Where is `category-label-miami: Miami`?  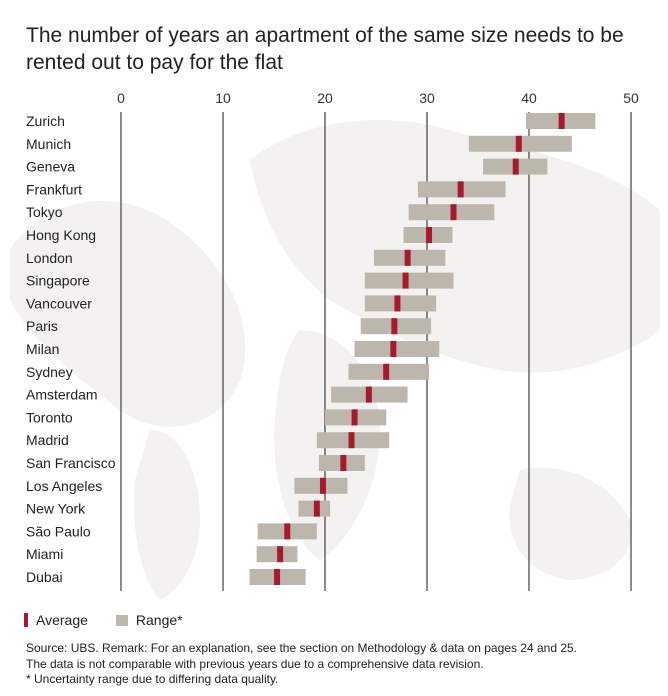
category-label-miami: Miami is located at coordinates (44, 554).